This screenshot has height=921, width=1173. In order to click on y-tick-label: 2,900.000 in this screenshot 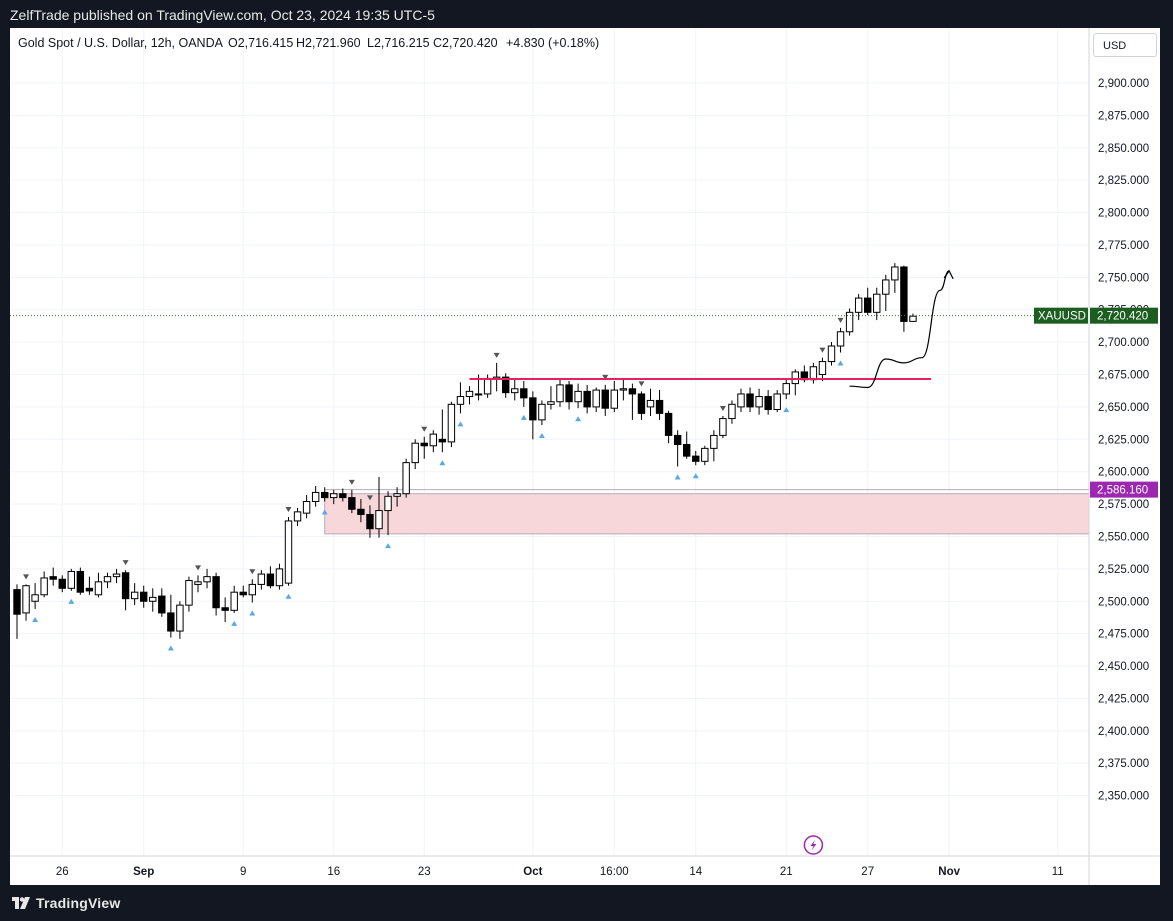, I will do `click(1123, 84)`.